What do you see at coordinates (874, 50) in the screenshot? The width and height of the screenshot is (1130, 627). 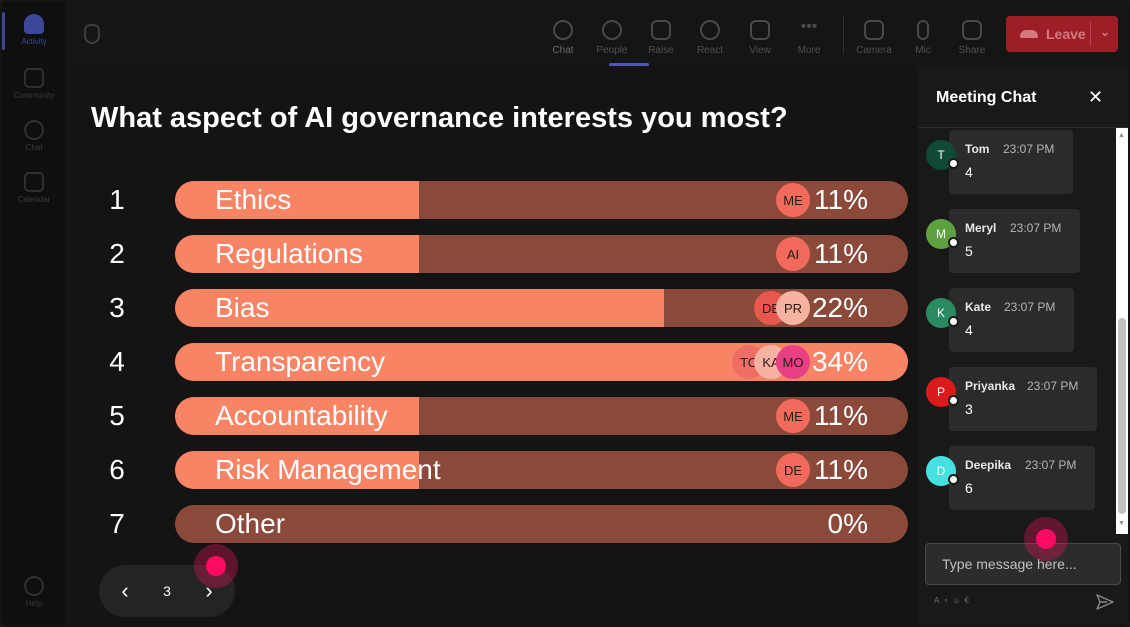 I see `toolbar-label: Camera` at bounding box center [874, 50].